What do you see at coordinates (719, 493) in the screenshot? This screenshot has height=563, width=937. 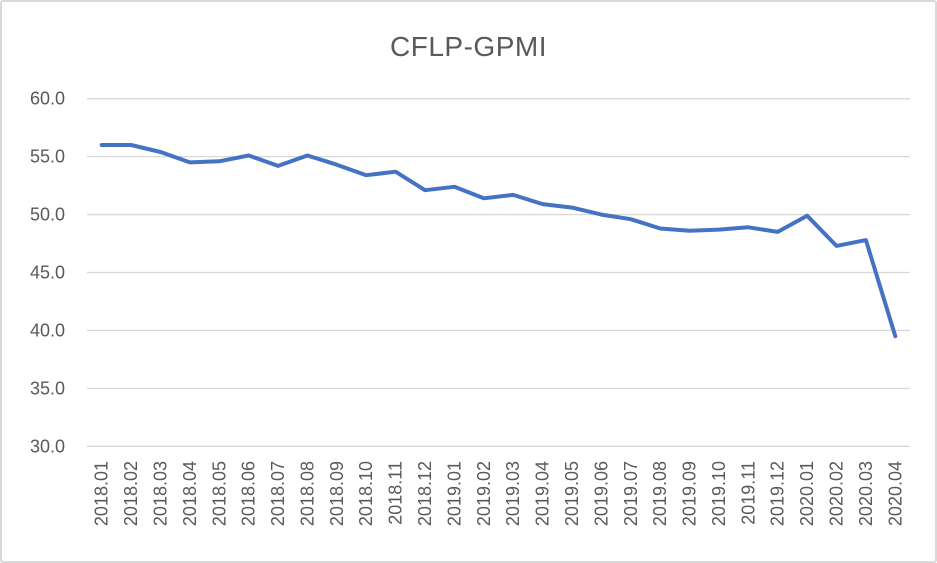 I see `x-axis-tick-label: 2019.10` at bounding box center [719, 493].